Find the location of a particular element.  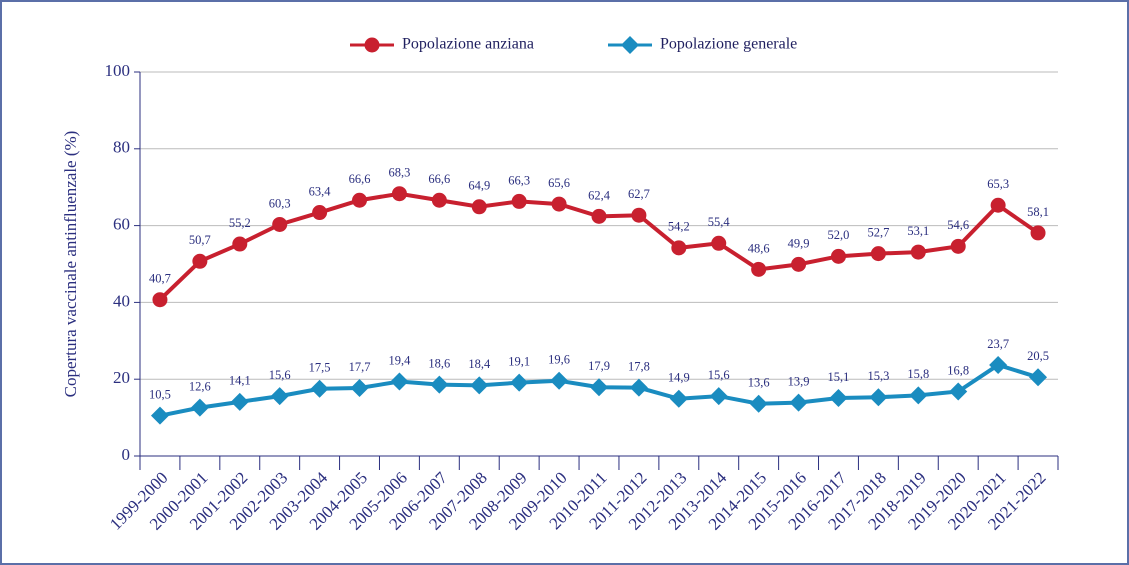

legend-label: Popolazione anziana is located at coordinates (468, 44).